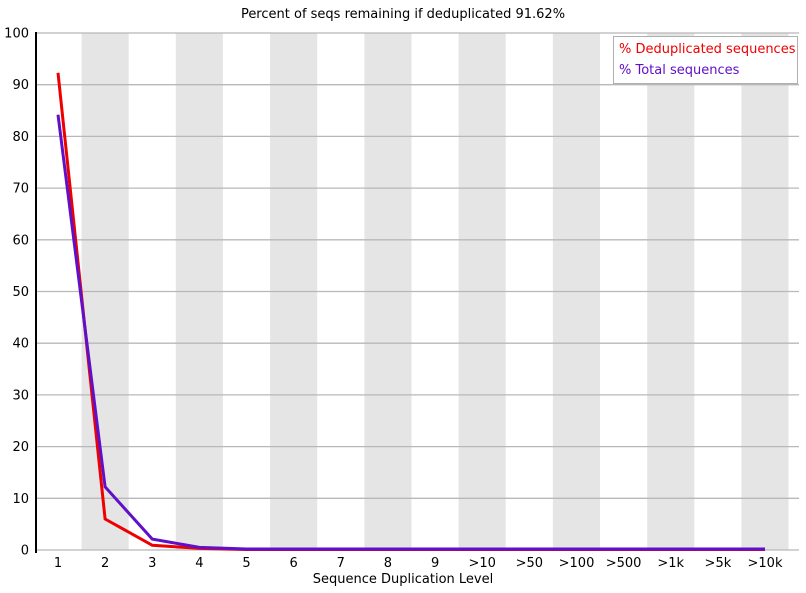 The height and width of the screenshot is (593, 806). Describe the element at coordinates (20, 499) in the screenshot. I see `y-tick-label: 10` at that location.